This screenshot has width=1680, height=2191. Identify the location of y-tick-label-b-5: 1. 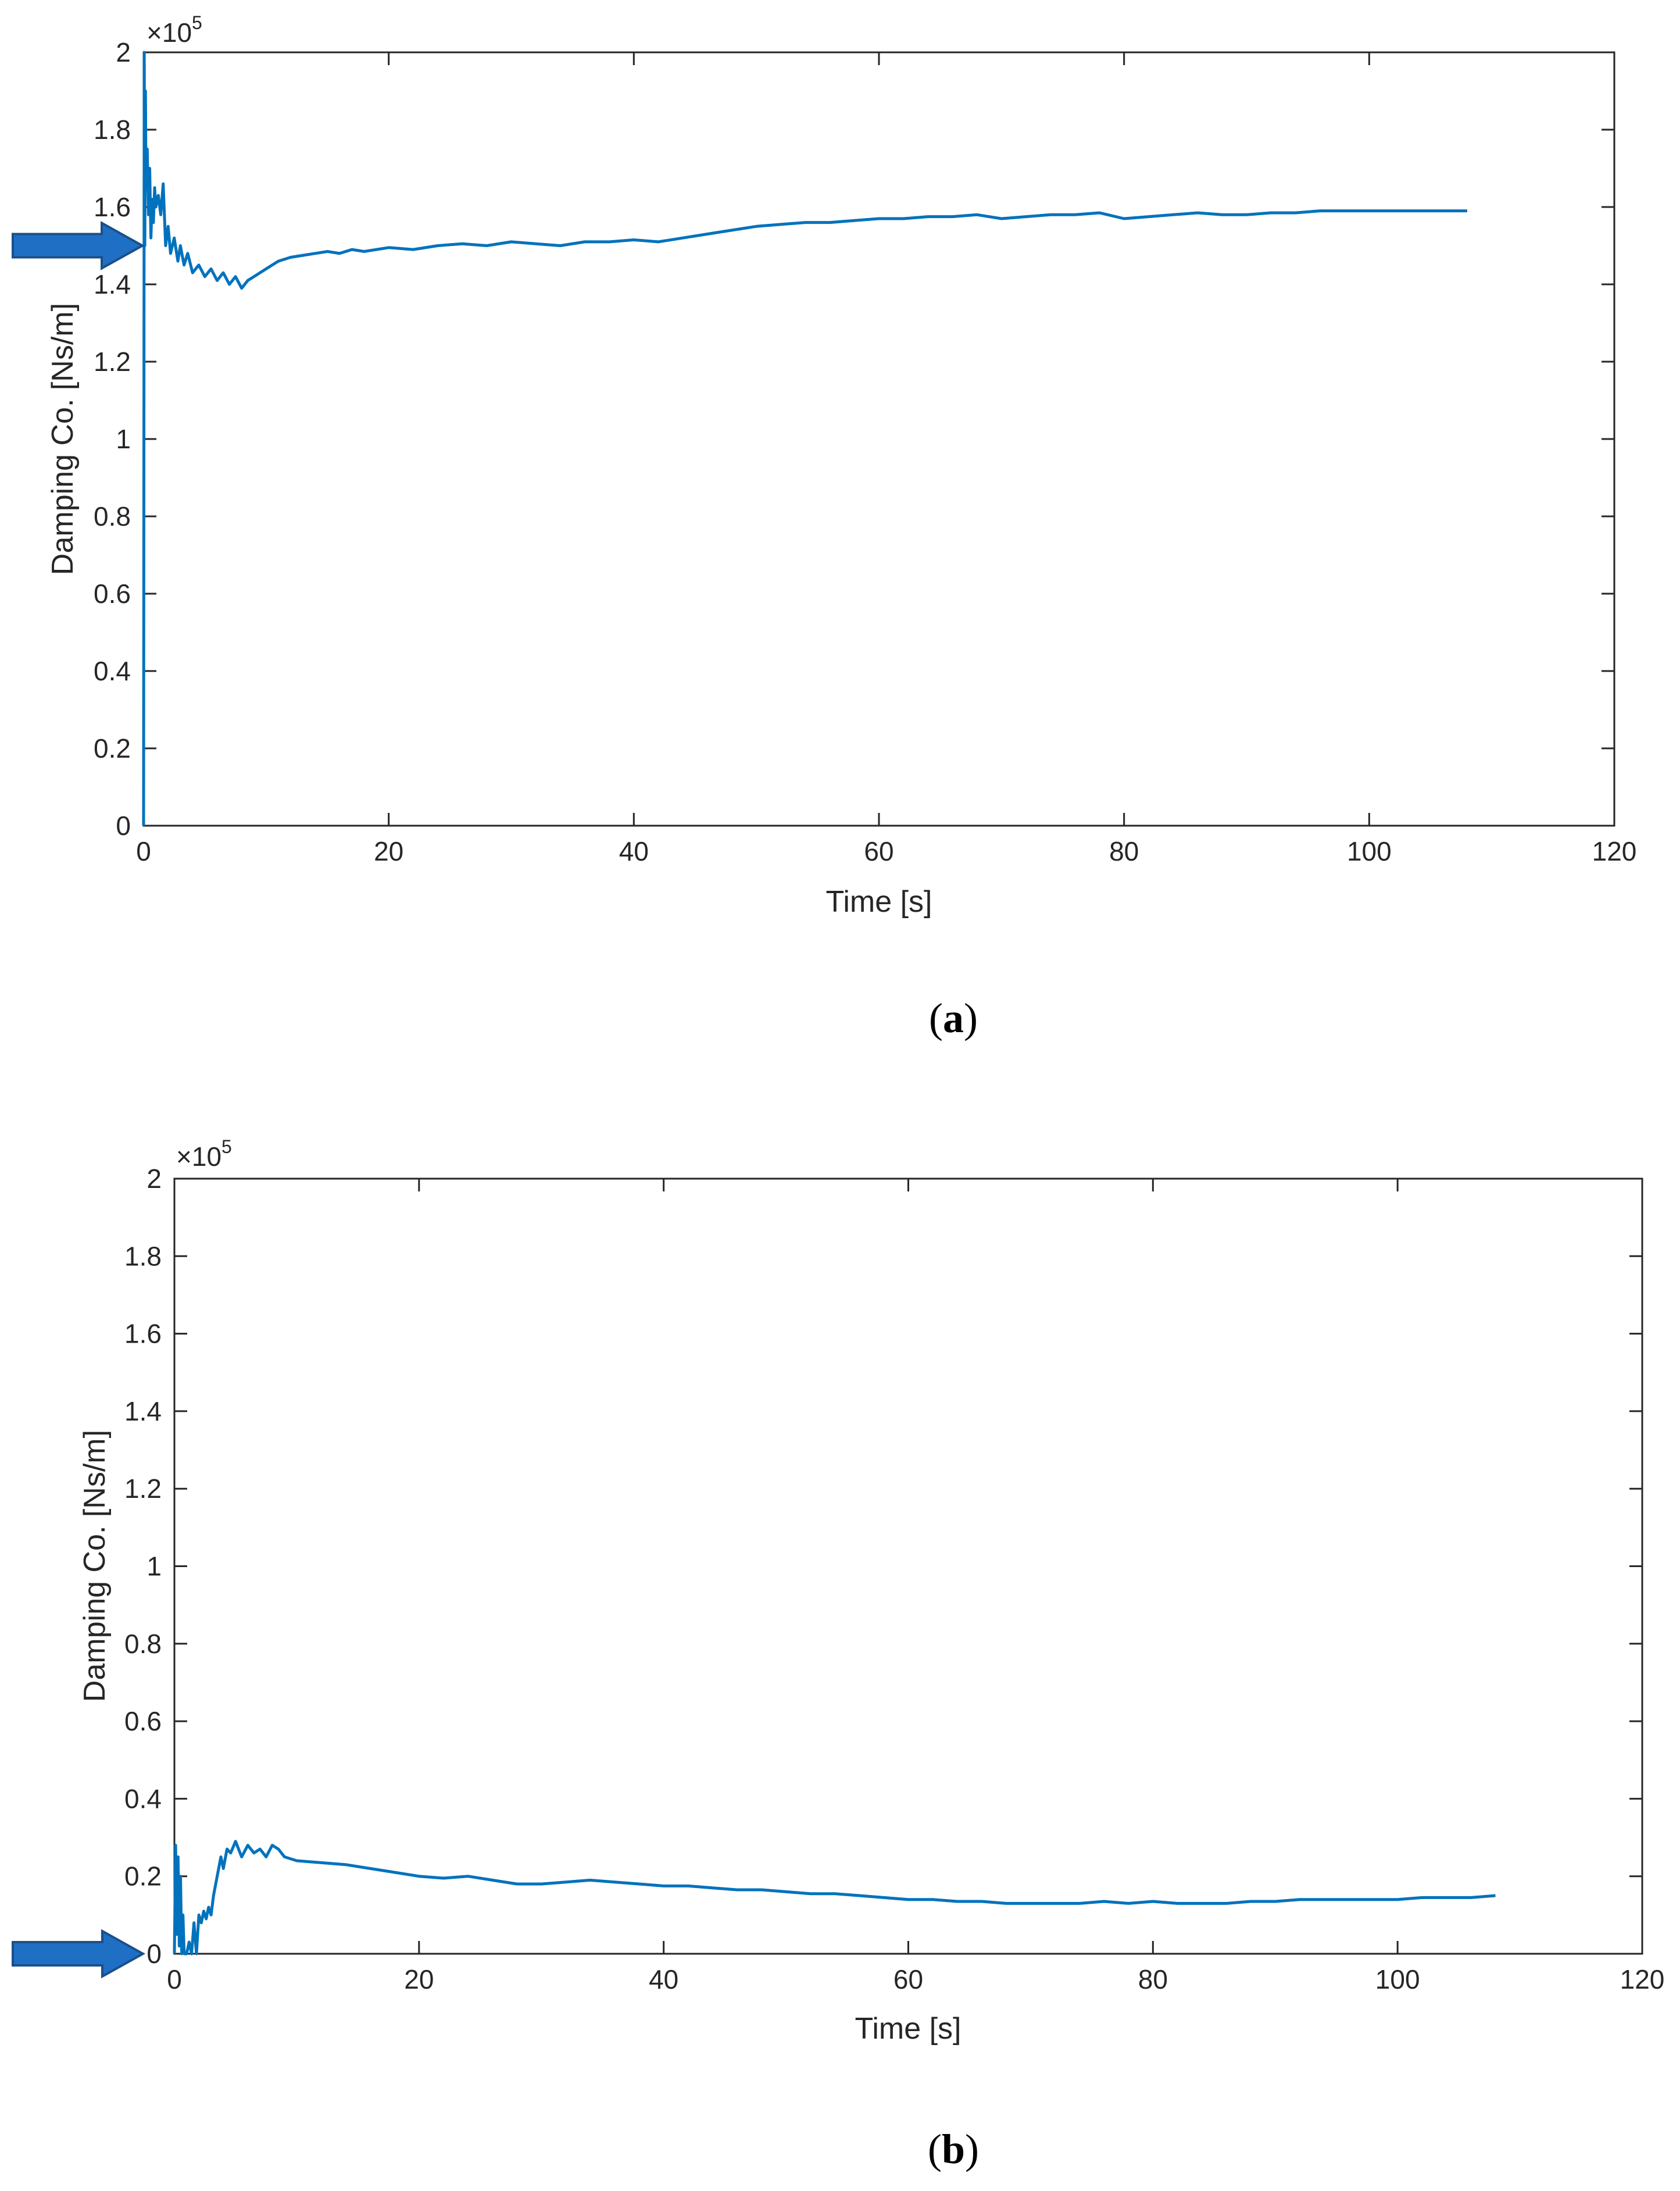
(154, 1566).